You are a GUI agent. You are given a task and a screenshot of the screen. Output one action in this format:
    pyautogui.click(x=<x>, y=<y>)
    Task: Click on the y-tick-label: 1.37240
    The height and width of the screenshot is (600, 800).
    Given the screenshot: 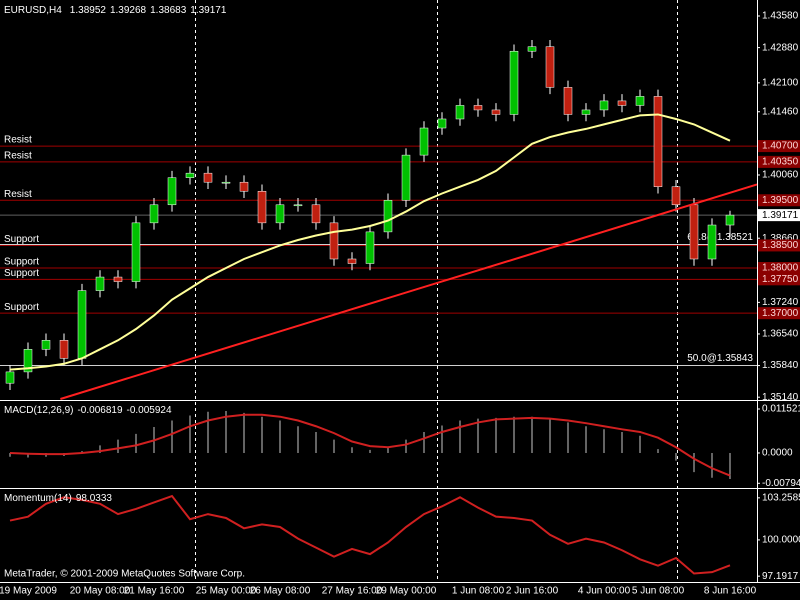 What is the action you would take?
    pyautogui.click(x=780, y=302)
    